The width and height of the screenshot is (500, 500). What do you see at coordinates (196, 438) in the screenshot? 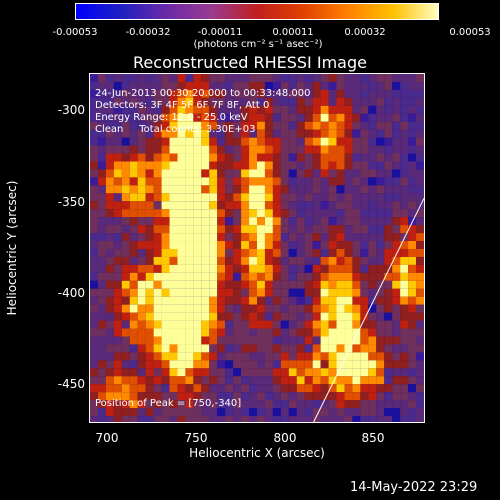
I see `x-tick-label: 750` at bounding box center [196, 438].